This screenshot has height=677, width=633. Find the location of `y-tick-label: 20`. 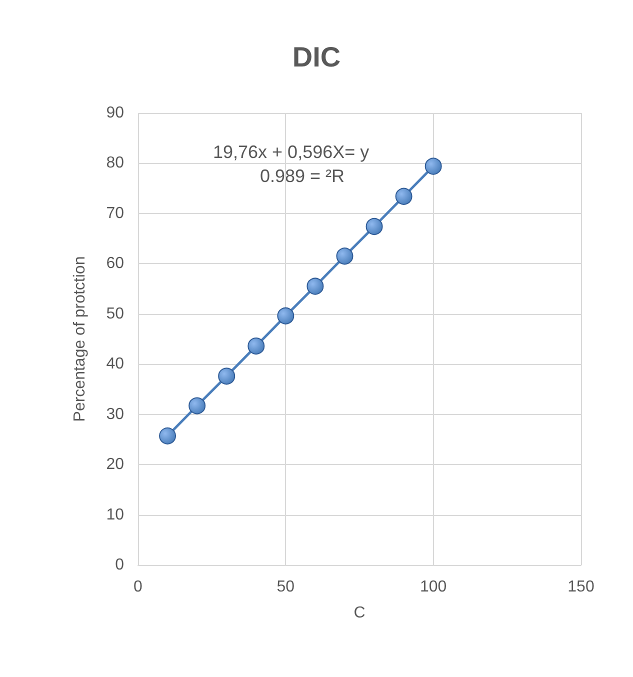

y-tick-label: 20 is located at coordinates (115, 465).